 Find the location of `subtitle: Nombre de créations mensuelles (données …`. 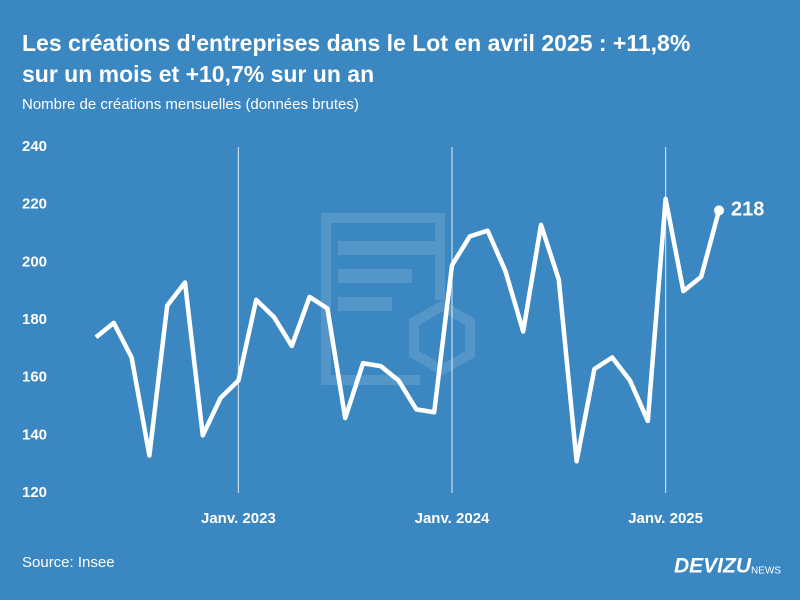

subtitle: Nombre de créations mensuelles (données … is located at coordinates (190, 104).